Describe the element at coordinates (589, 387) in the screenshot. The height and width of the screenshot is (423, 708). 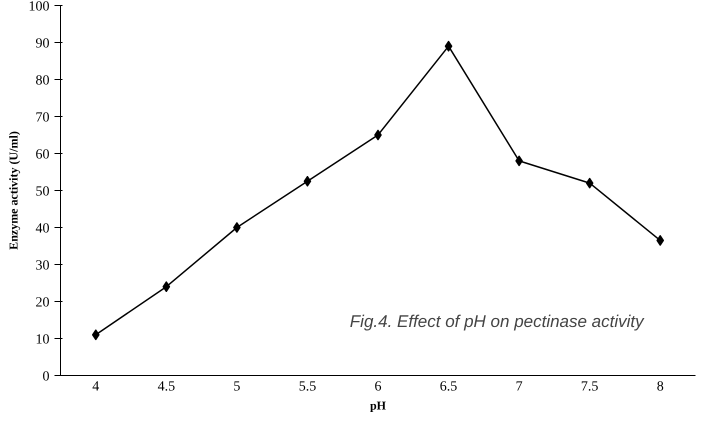
I see `x-tick-label: 7.5` at that location.